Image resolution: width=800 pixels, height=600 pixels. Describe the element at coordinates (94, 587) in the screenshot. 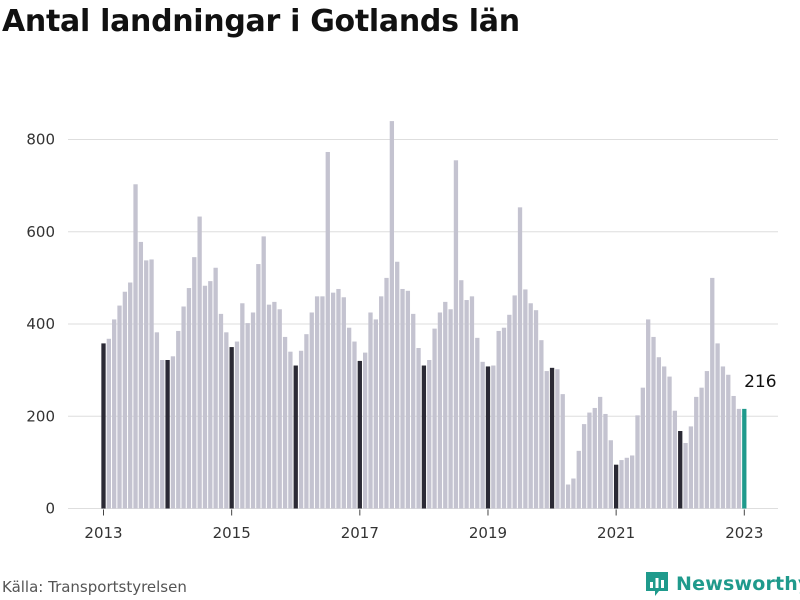

I see `source-note: Källa: Transportstyrelsen` at that location.